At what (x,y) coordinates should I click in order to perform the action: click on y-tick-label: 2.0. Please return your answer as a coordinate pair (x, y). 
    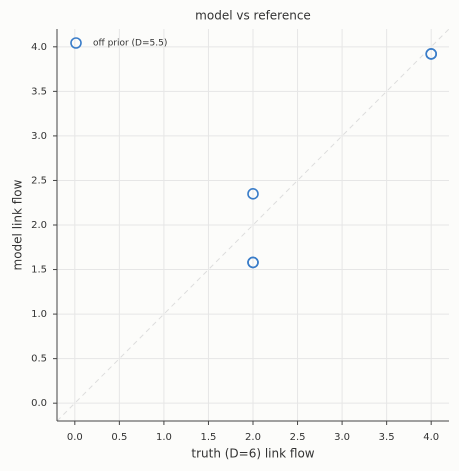
    Looking at the image, I should click on (39, 225).